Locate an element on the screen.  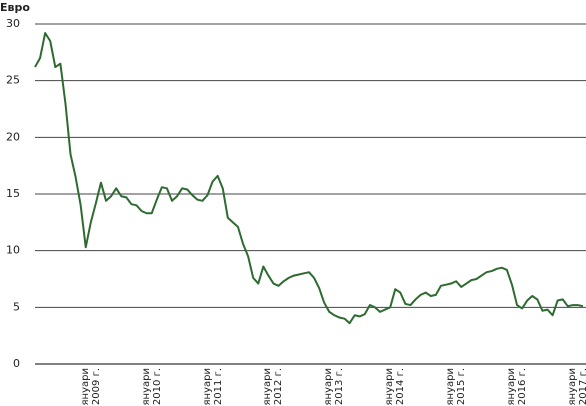
y-tick-label: 0 is located at coordinates (16, 363).